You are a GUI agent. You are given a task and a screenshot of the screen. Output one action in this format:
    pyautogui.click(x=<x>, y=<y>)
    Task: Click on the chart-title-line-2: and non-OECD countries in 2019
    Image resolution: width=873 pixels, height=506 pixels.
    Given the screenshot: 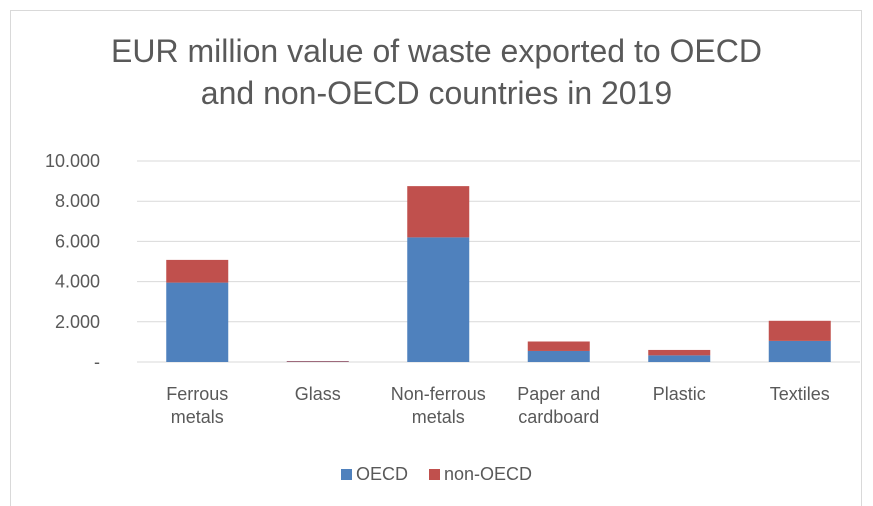 What is the action you would take?
    pyautogui.click(x=436, y=93)
    